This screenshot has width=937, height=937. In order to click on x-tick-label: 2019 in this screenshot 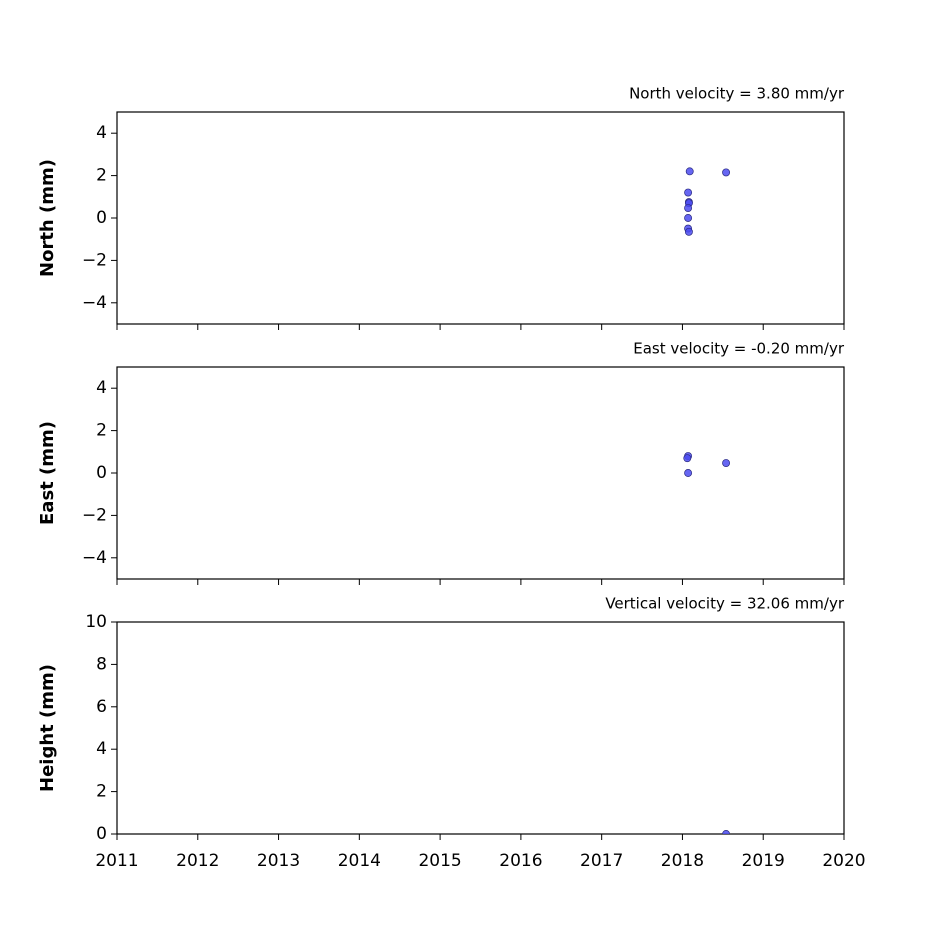, I will do `click(763, 861)`.